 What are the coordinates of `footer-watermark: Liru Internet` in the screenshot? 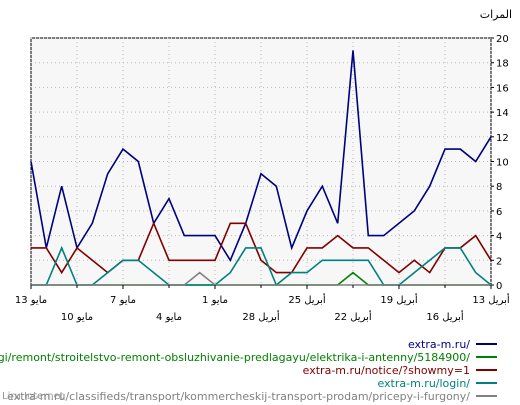 It's located at (33, 396).